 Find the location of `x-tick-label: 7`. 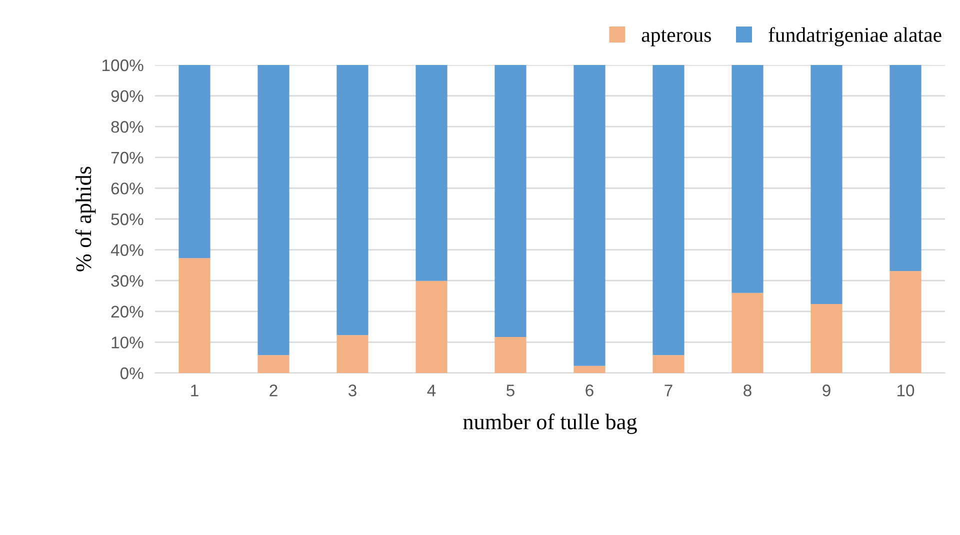

x-tick-label: 7 is located at coordinates (668, 390).